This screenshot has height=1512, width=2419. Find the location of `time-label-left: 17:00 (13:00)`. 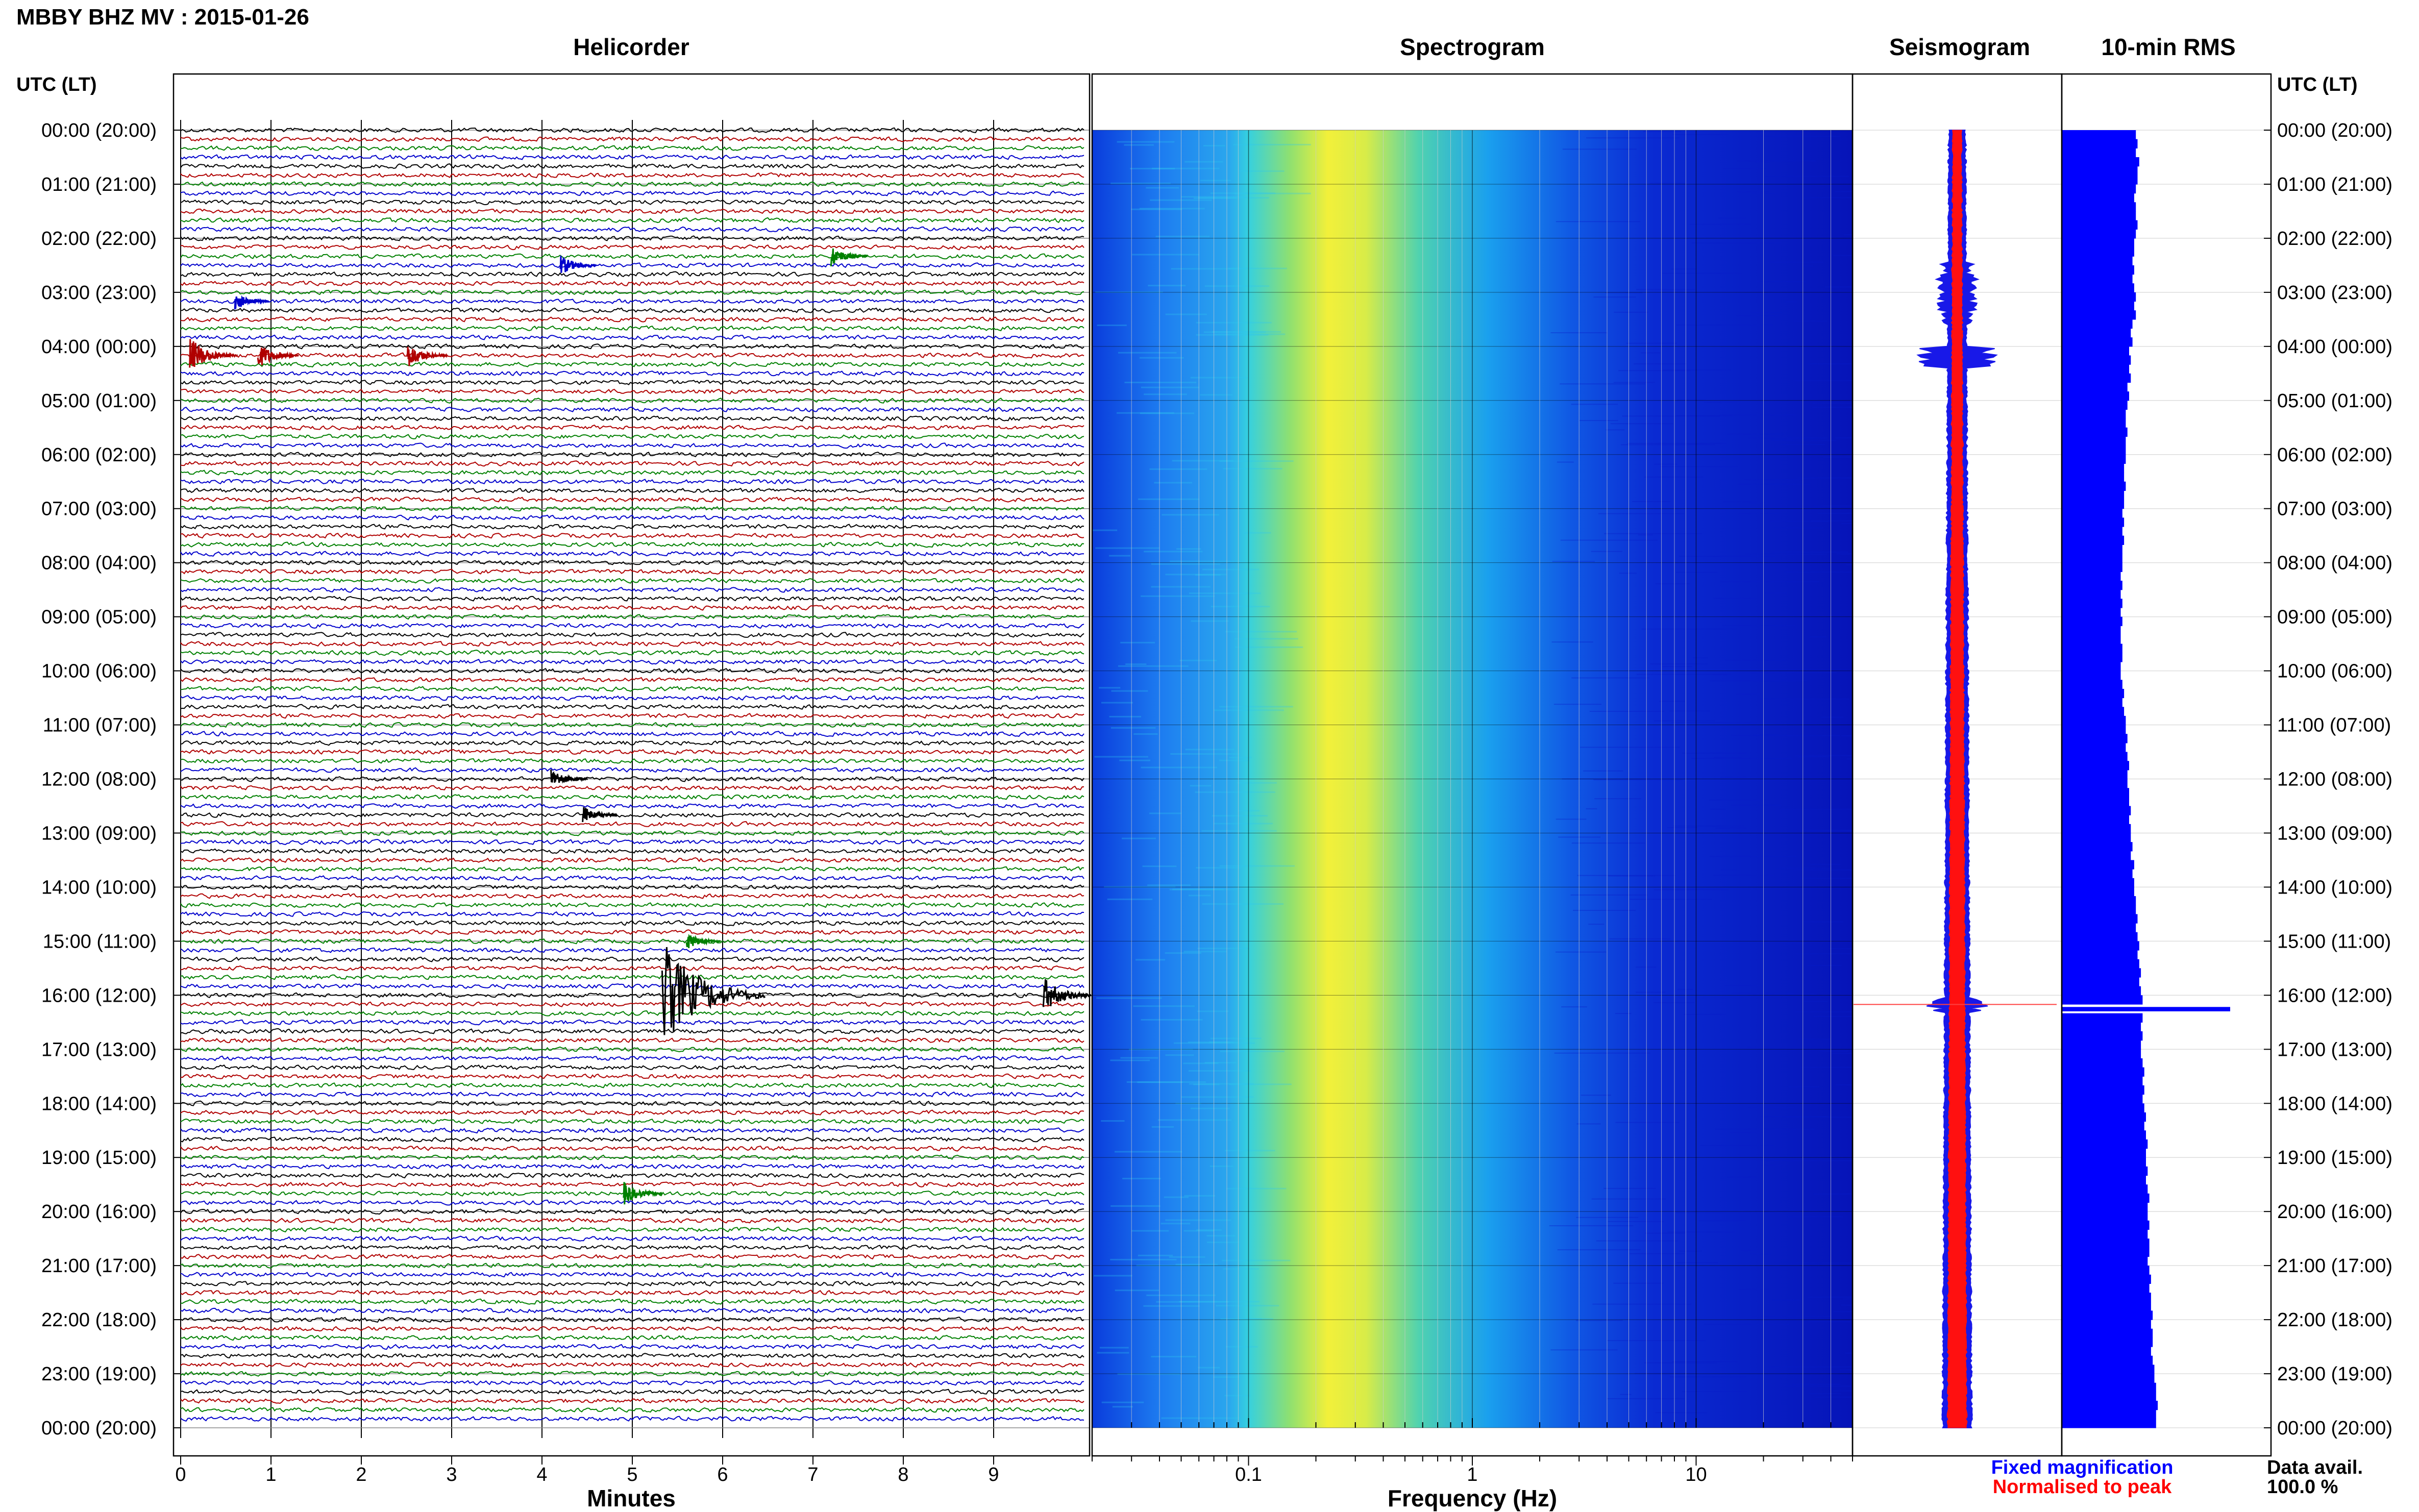

time-label-left: 17:00 (13:00) is located at coordinates (99, 1049).